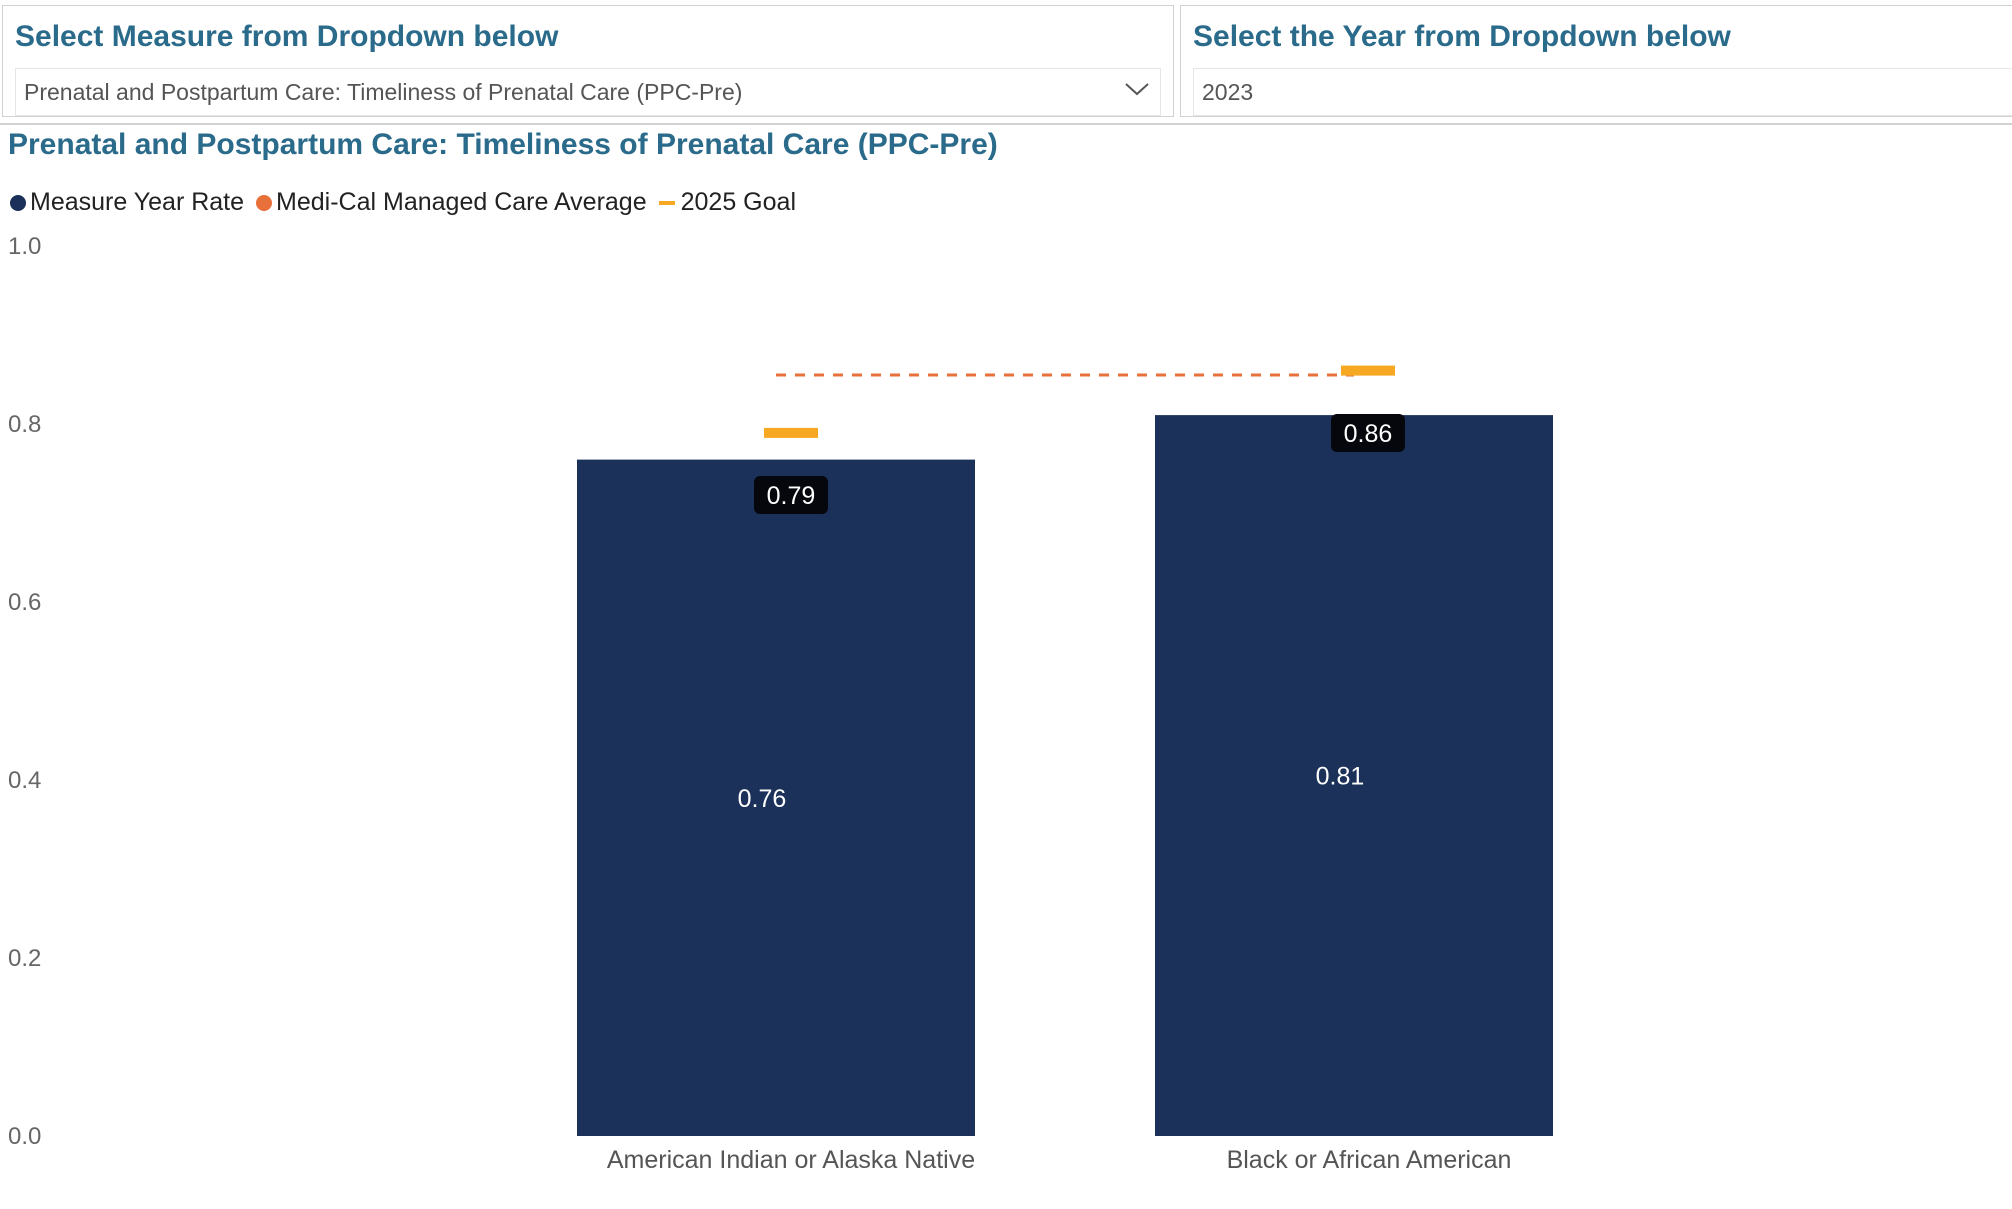  Describe the element at coordinates (137, 202) in the screenshot. I see `legend-label: Measure Year Rate` at that location.